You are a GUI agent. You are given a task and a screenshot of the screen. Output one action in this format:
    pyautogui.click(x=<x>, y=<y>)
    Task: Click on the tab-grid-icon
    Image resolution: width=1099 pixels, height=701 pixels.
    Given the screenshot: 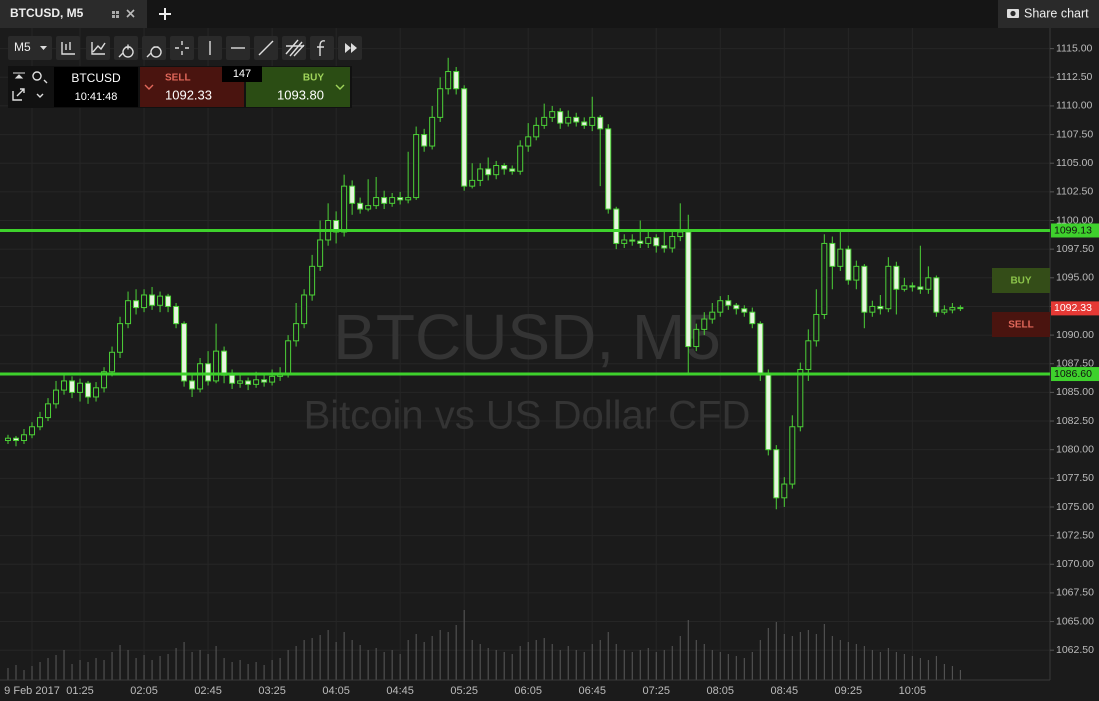 What is the action you would take?
    pyautogui.click(x=115, y=14)
    